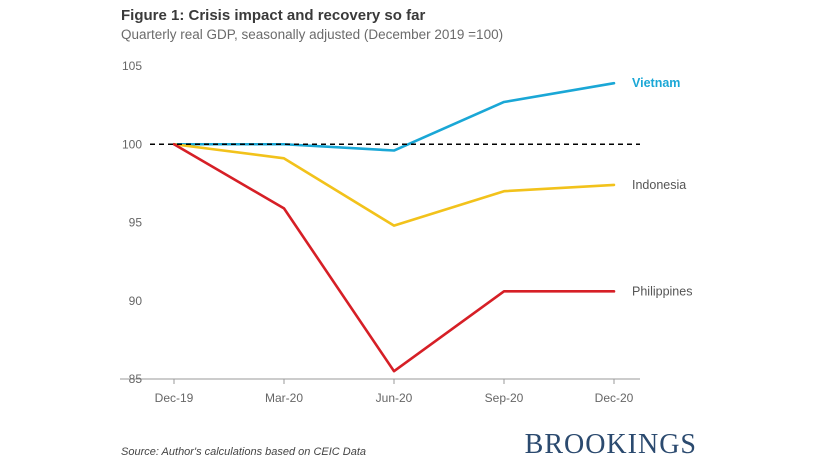 This screenshot has width=830, height=468. Describe the element at coordinates (132, 66) in the screenshot. I see `y-tick-label: 105` at that location.